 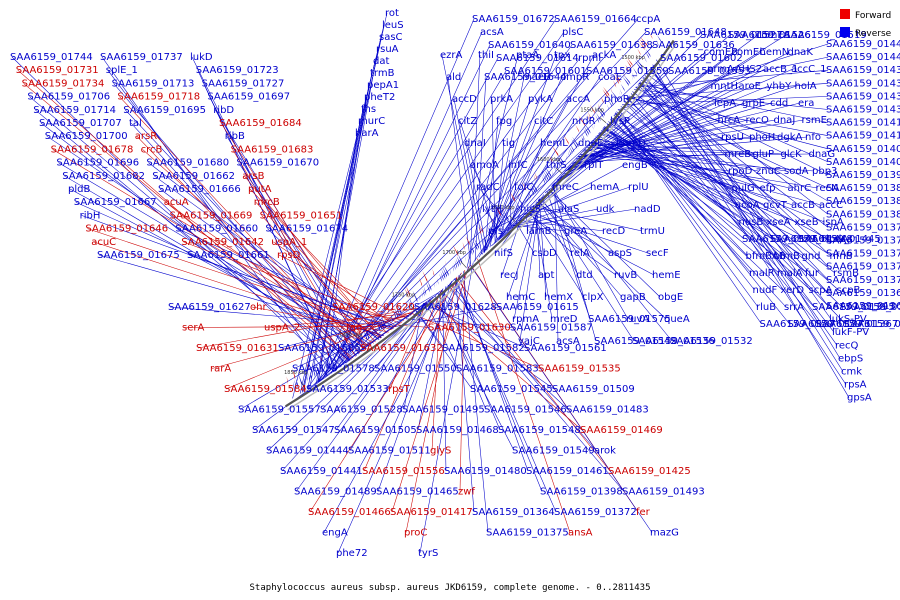 What do you see at coordinates (523, 187) in the screenshot?
I see `feature-label: folC` at bounding box center [523, 187].